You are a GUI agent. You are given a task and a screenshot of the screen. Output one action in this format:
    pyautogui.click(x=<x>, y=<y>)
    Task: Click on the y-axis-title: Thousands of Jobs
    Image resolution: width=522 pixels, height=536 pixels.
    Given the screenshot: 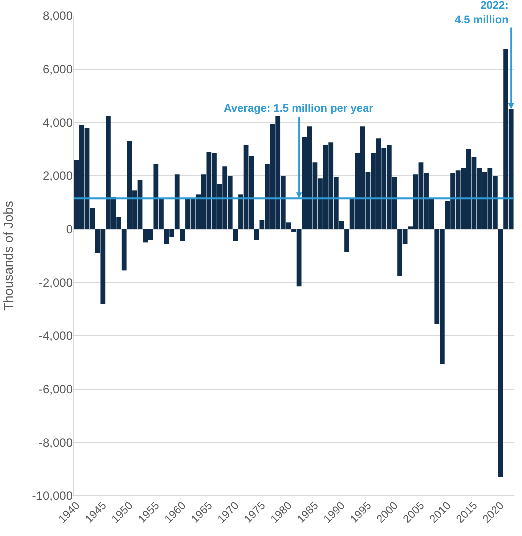 What is the action you would take?
    pyautogui.click(x=8, y=255)
    